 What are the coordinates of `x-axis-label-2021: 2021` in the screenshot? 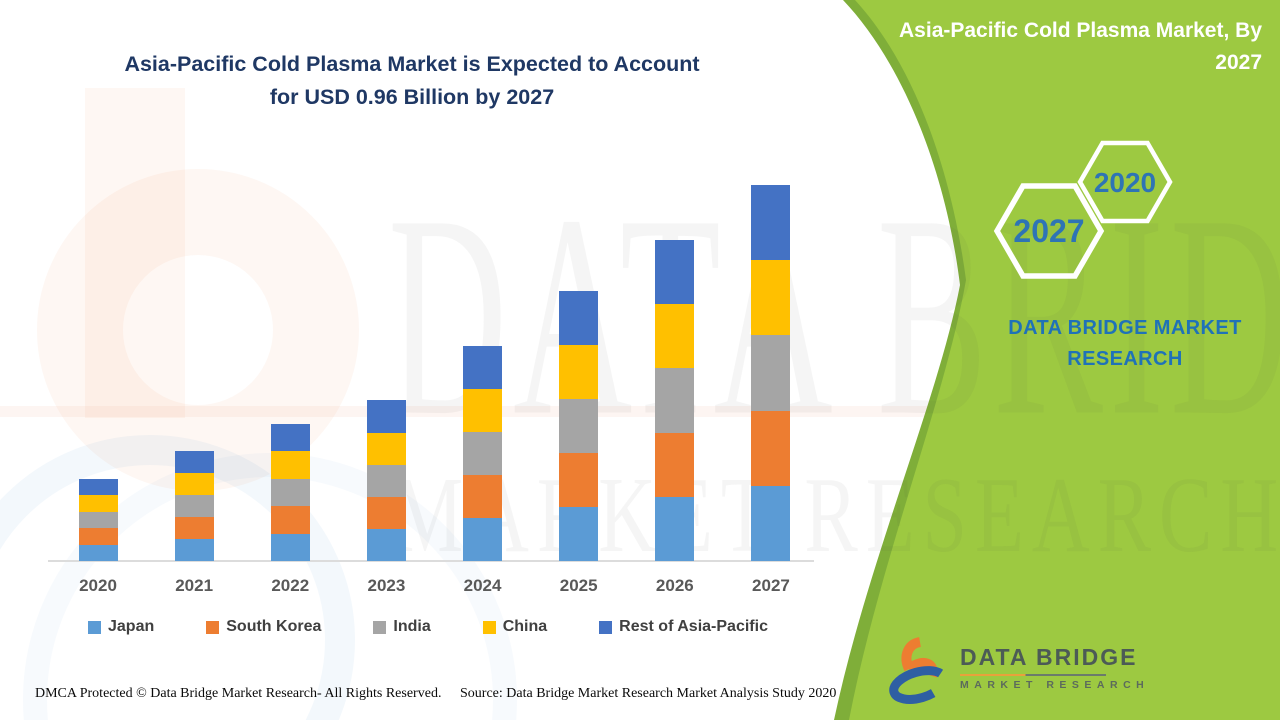 It's located at (194, 585).